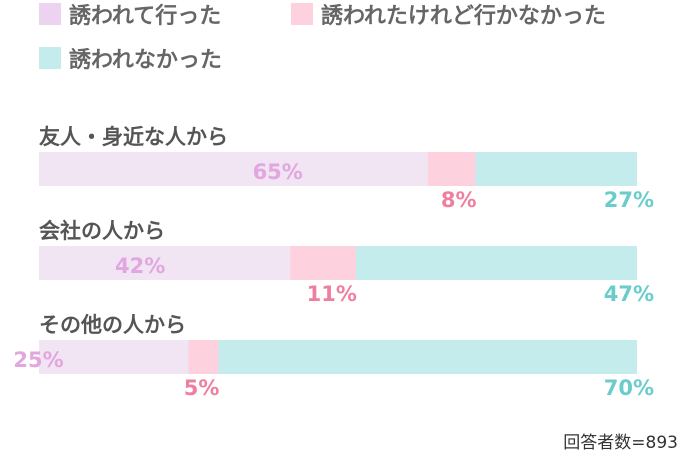 The width and height of the screenshot is (691, 467). I want to click on value-label-row2-s1: 42%, so click(140, 266).